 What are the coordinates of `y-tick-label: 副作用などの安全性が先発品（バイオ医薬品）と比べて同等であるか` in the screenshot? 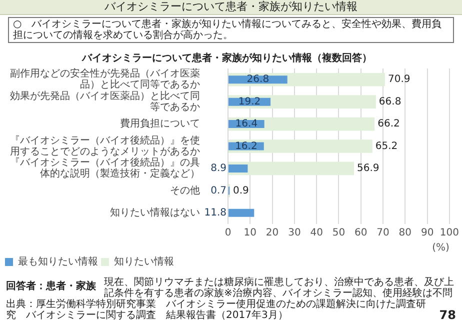 It's located at (105, 79).